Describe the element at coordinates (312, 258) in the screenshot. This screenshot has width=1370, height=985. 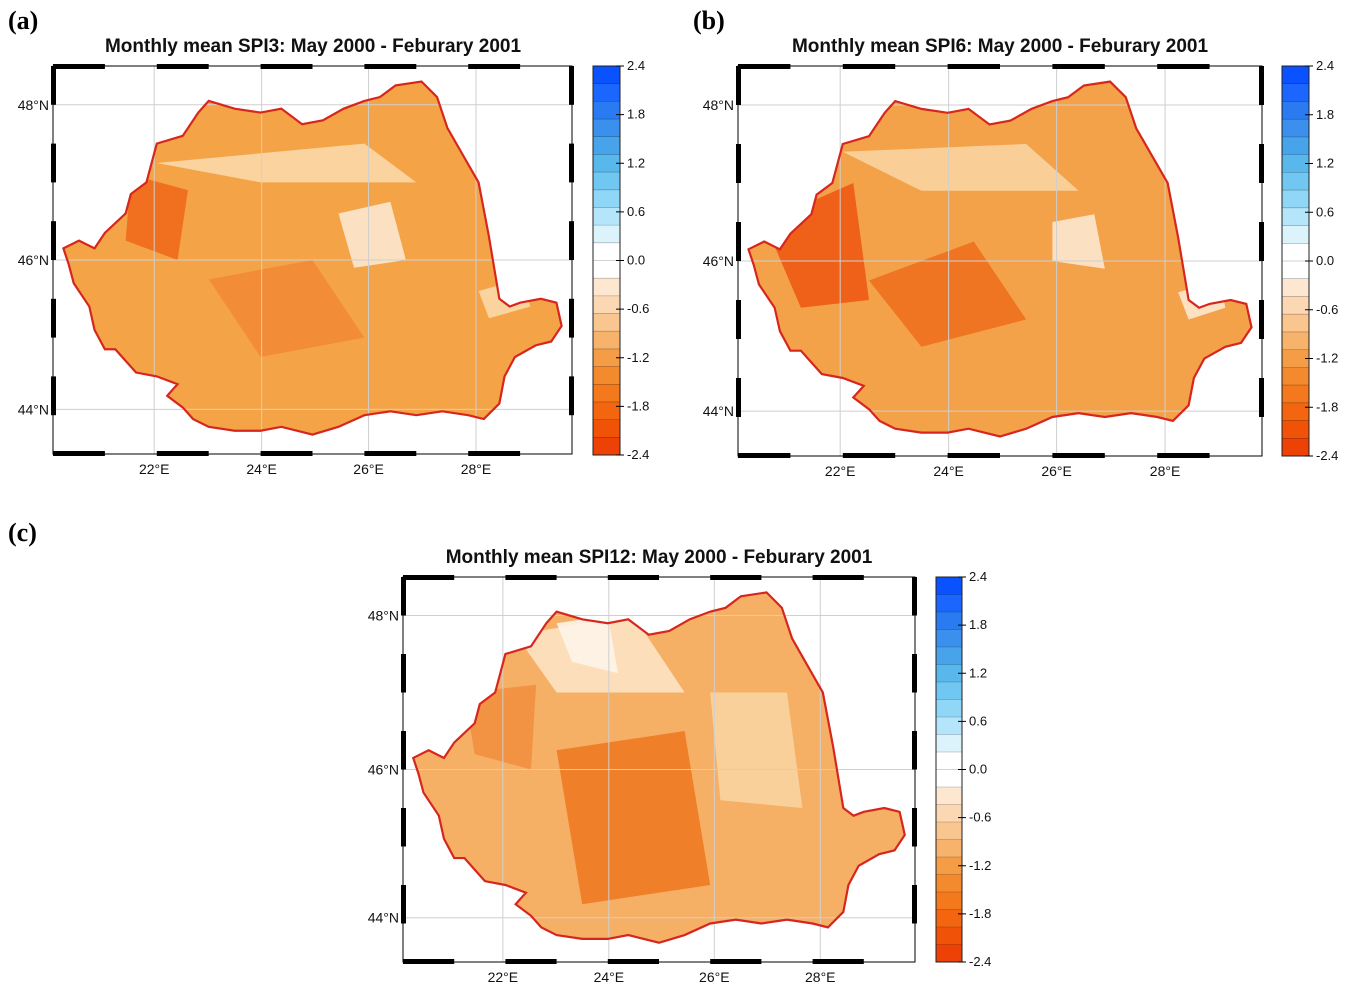
I see `country-border` at that location.